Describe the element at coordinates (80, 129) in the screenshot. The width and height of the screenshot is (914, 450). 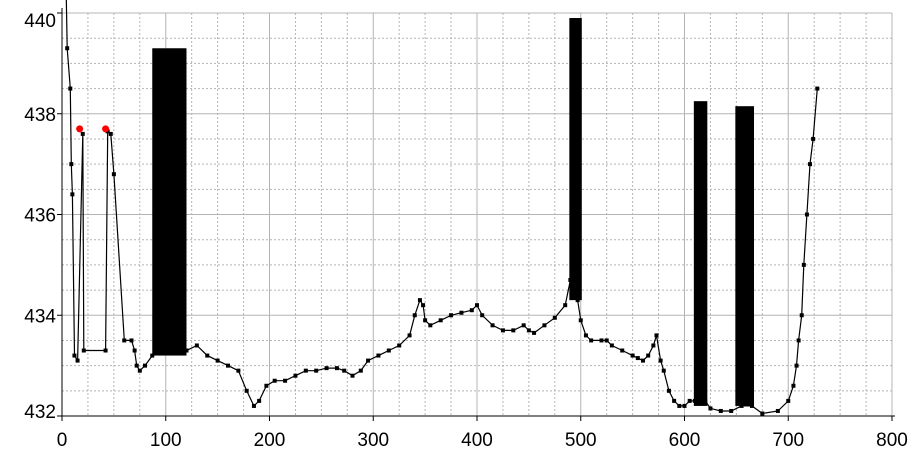
I see `highlight-point` at that location.